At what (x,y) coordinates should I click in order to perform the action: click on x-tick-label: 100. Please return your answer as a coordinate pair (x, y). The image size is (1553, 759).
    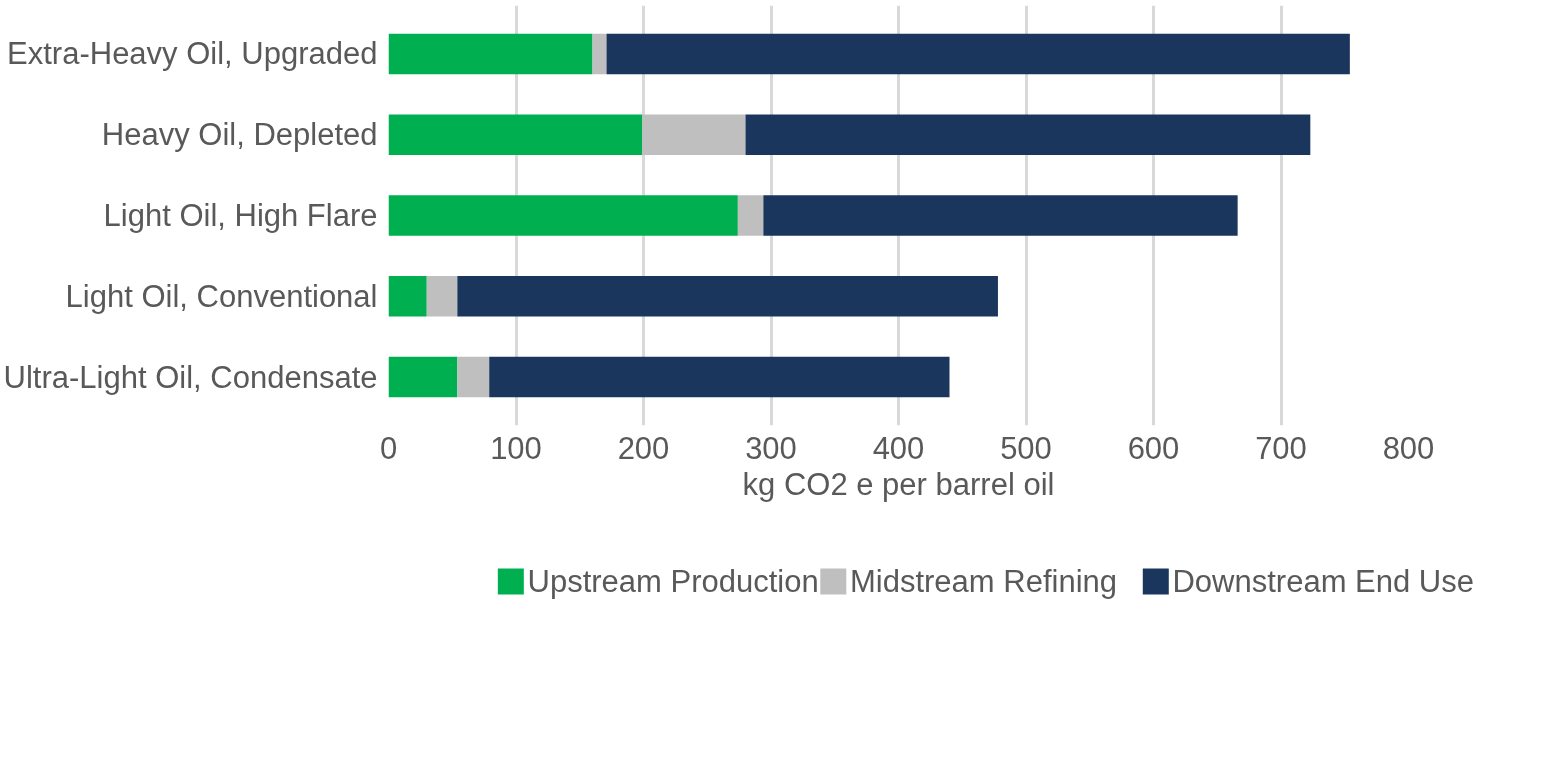
    Looking at the image, I should click on (516, 448).